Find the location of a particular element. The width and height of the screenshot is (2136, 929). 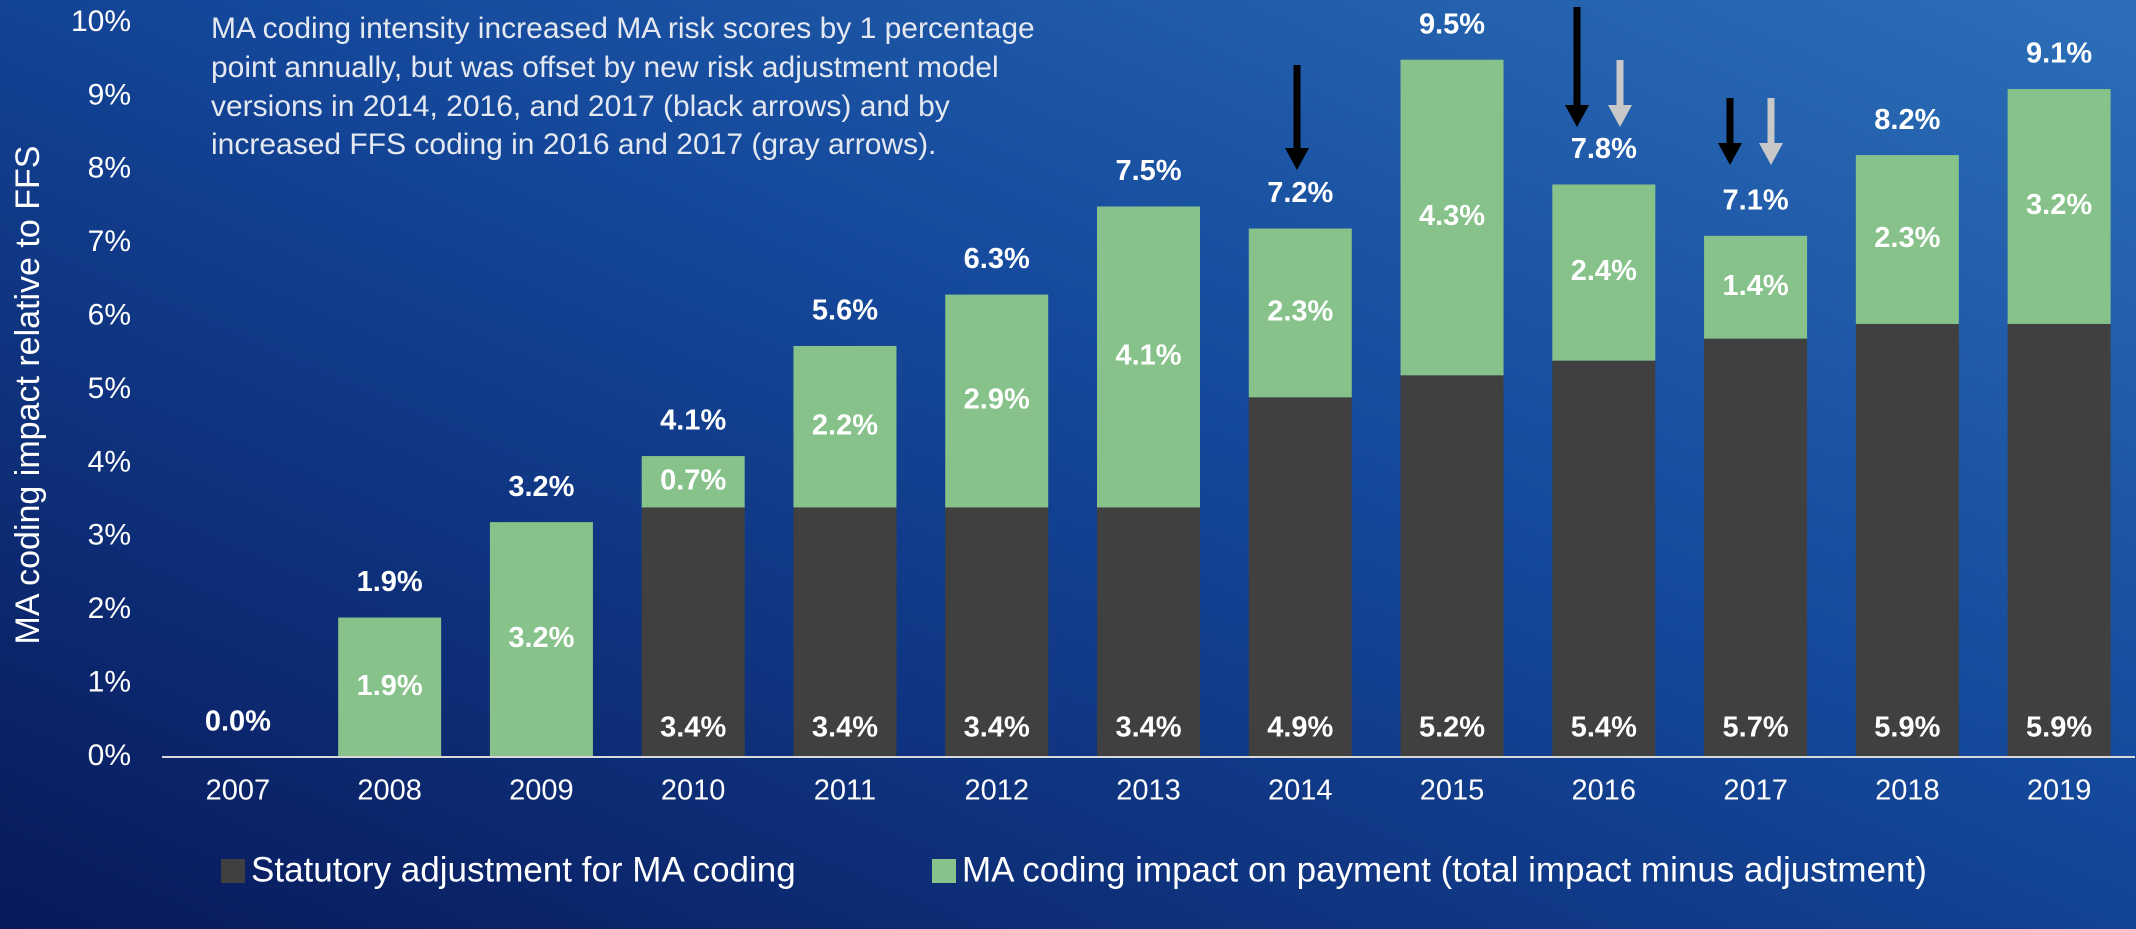

x-tick-label: 2009 is located at coordinates (541, 791).